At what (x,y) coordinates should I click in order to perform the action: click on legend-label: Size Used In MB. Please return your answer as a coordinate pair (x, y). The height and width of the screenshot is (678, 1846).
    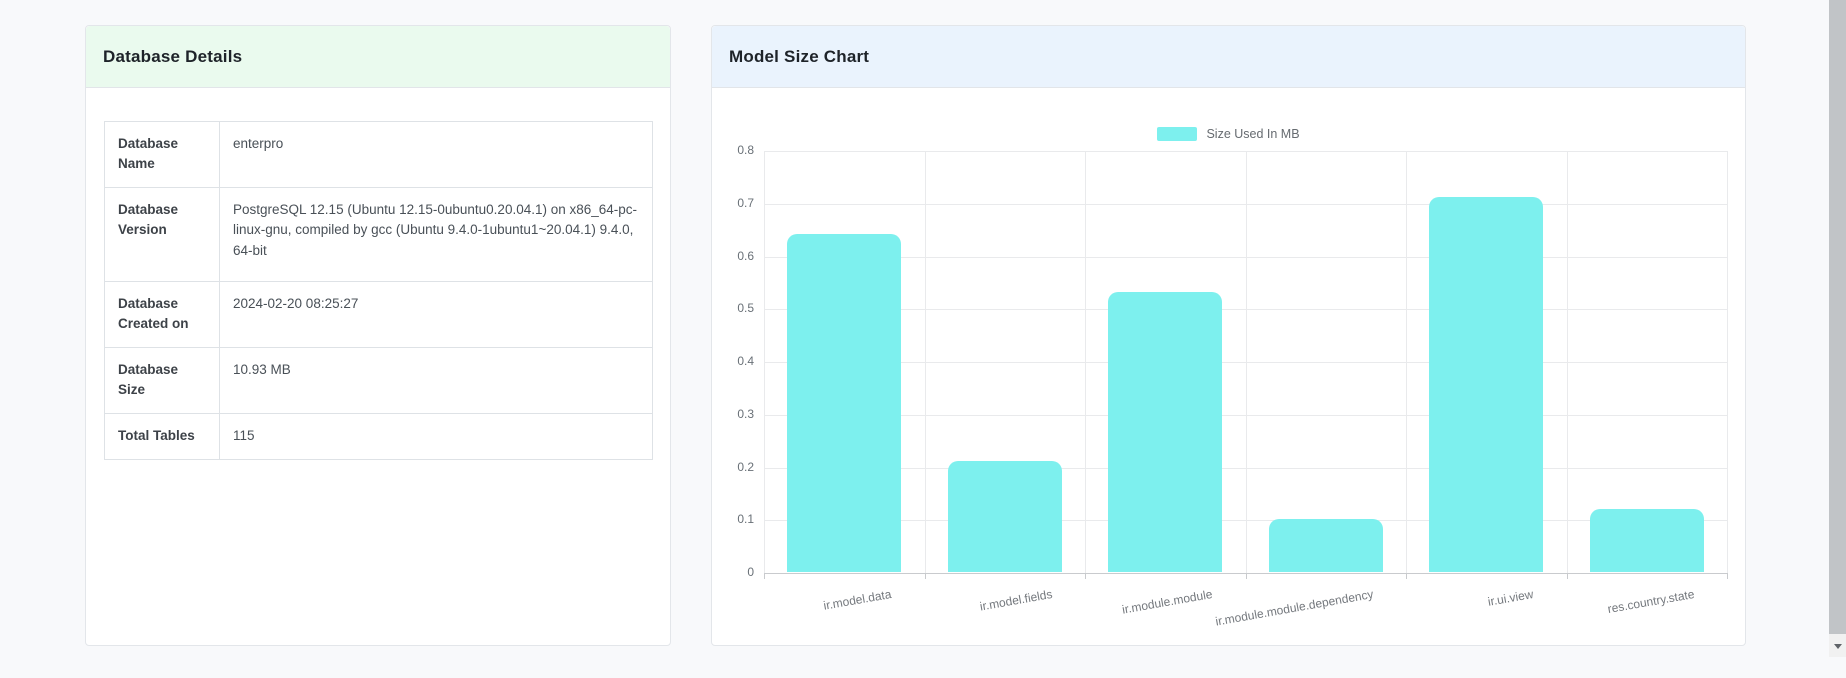
    Looking at the image, I should click on (1253, 134).